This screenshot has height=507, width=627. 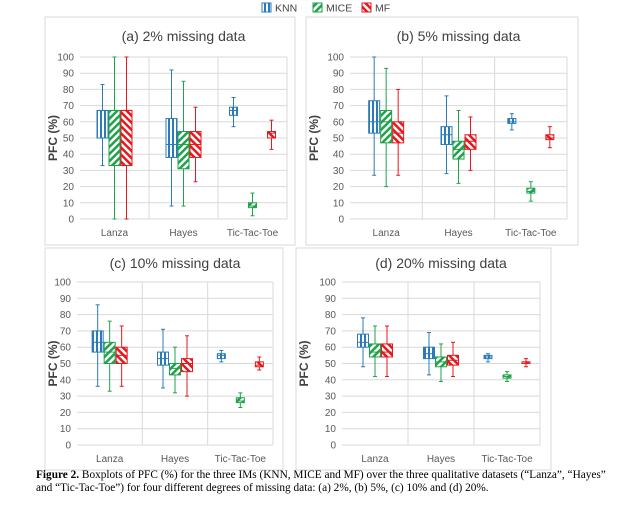 What do you see at coordinates (339, 9) in the screenshot?
I see `legend-label-mice: MICE` at bounding box center [339, 9].